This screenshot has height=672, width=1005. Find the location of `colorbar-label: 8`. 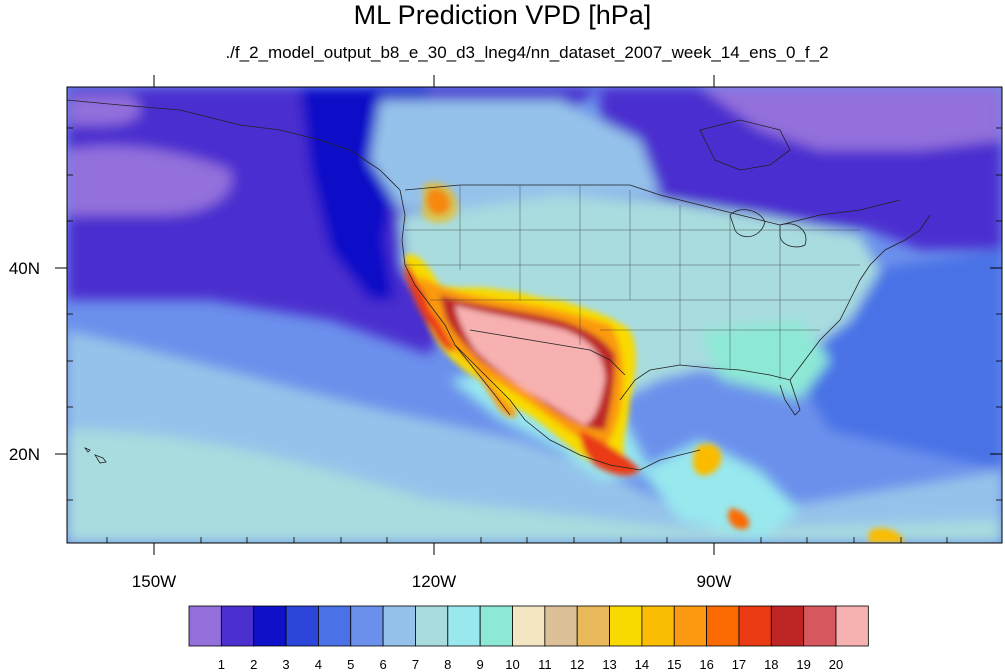

colorbar-label: 8 is located at coordinates (447, 664).